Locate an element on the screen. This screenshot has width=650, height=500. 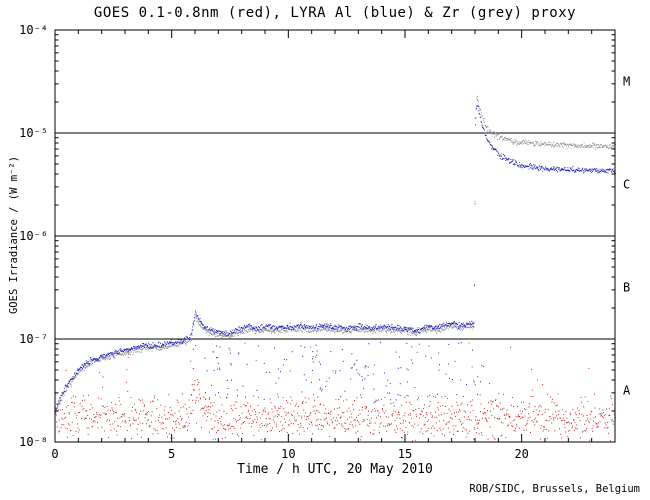
flare-class-label-A: A is located at coordinates (627, 391).